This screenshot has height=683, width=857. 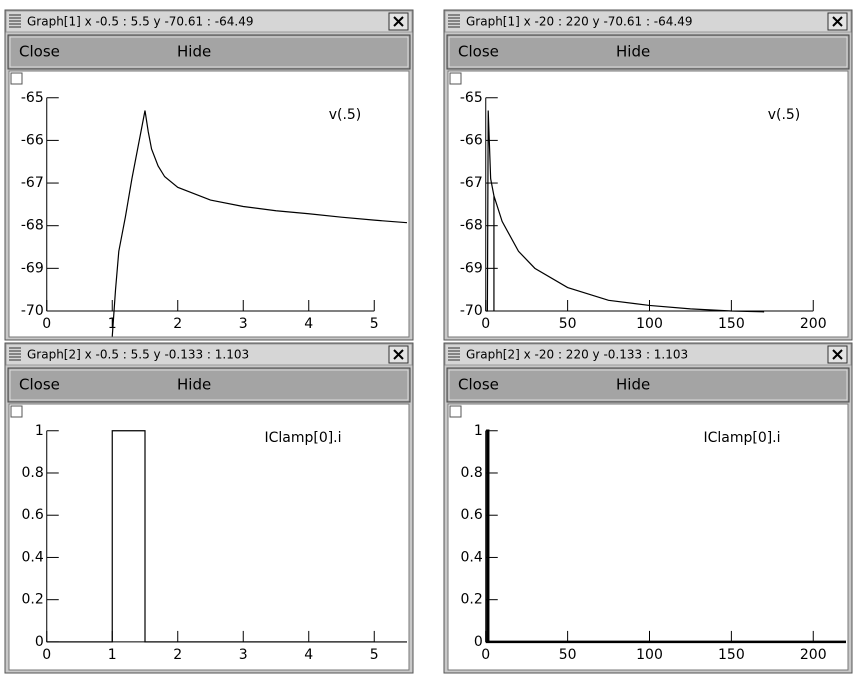 I want to click on window-title: Graph[1] x -0.5 : 5.5 y -70.61 : -64.49, so click(x=140, y=22).